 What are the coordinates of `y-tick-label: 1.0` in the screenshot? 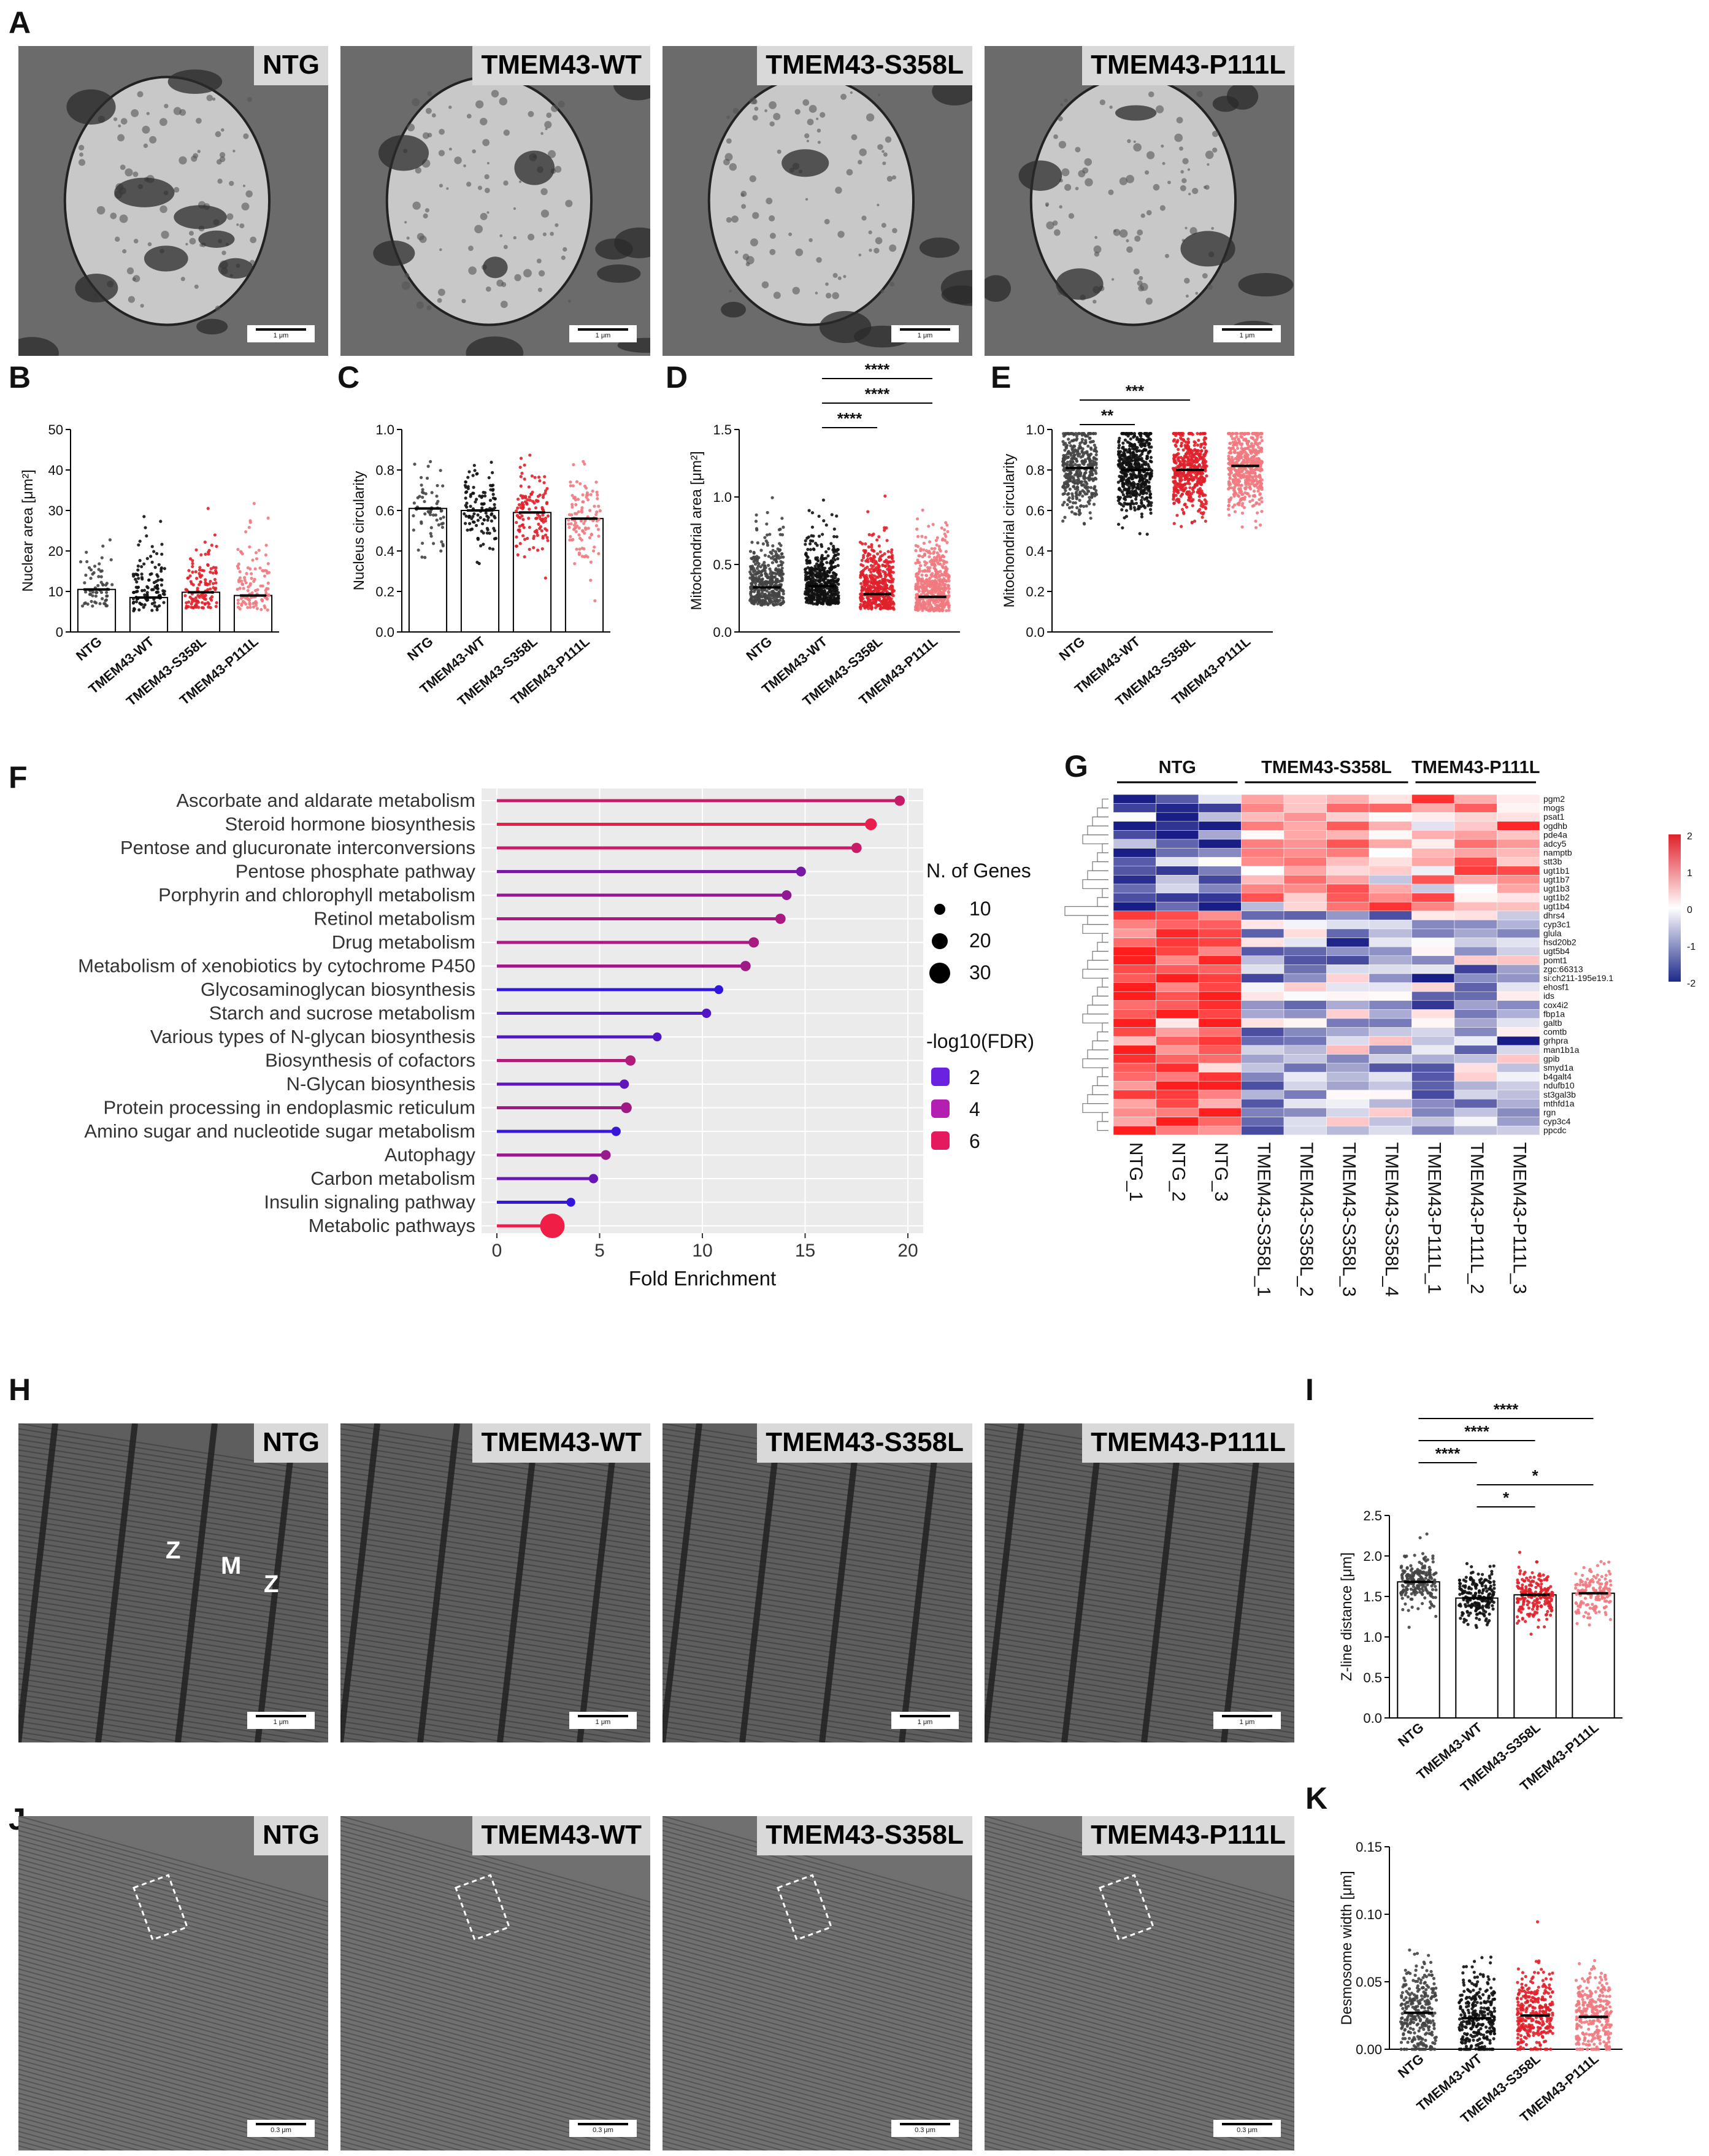 It's located at (1035, 430).